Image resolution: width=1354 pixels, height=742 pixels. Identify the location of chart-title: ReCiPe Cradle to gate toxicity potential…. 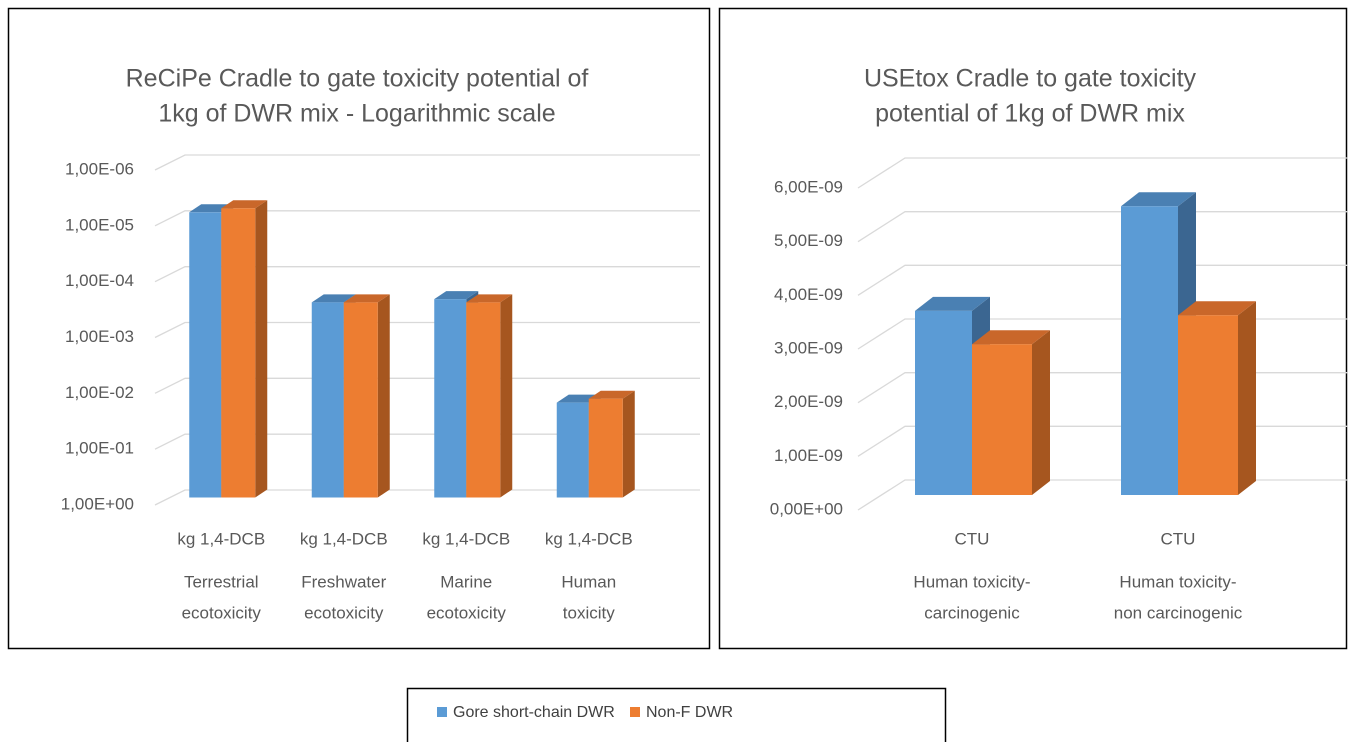
(357, 79).